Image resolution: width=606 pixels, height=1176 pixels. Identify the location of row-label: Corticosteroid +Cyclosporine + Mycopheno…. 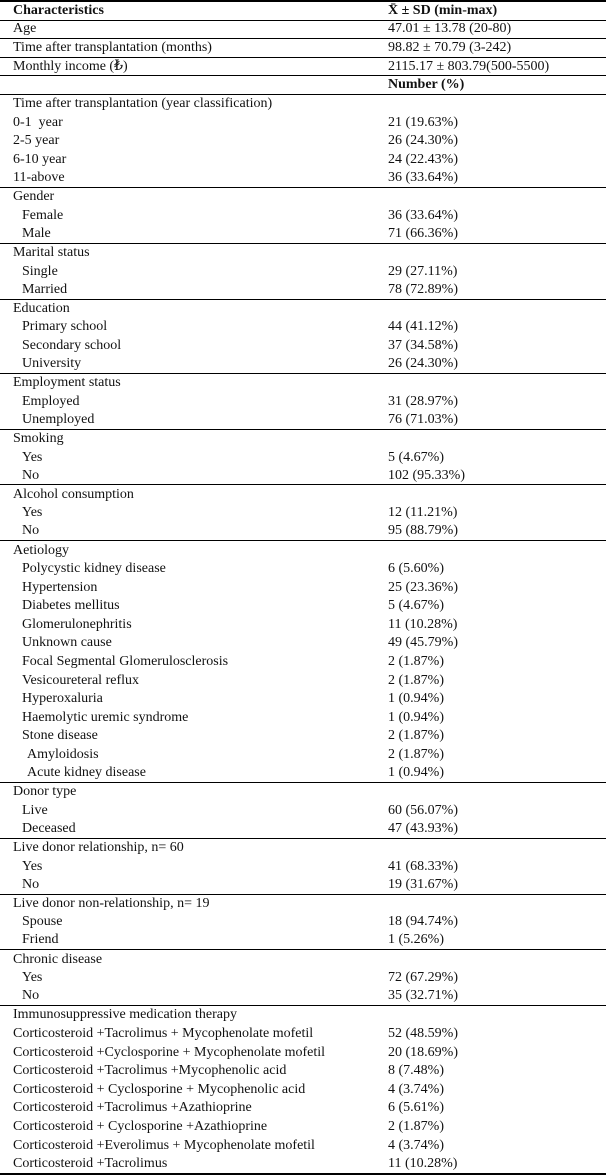
(169, 1052).